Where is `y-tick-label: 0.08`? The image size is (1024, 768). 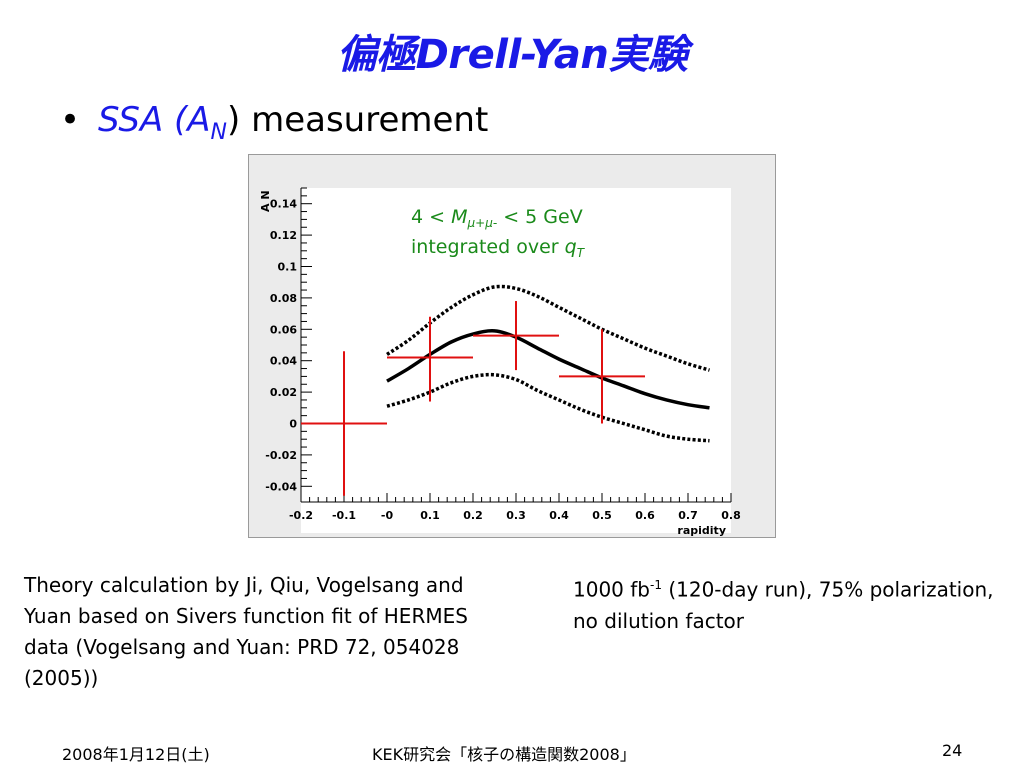 y-tick-label: 0.08 is located at coordinates (283, 298).